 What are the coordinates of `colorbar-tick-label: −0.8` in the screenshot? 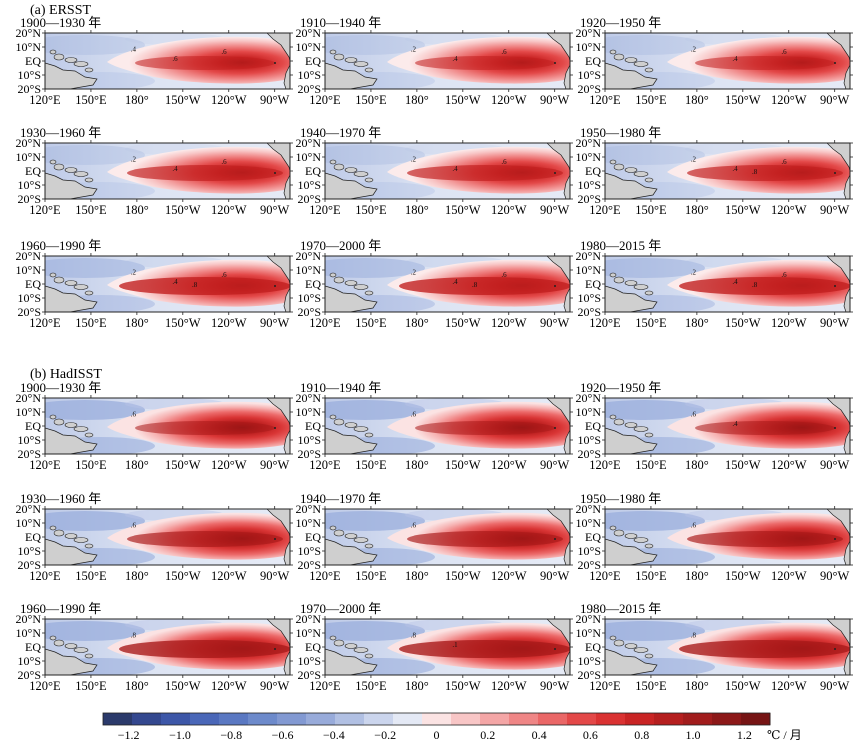 It's located at (231, 735).